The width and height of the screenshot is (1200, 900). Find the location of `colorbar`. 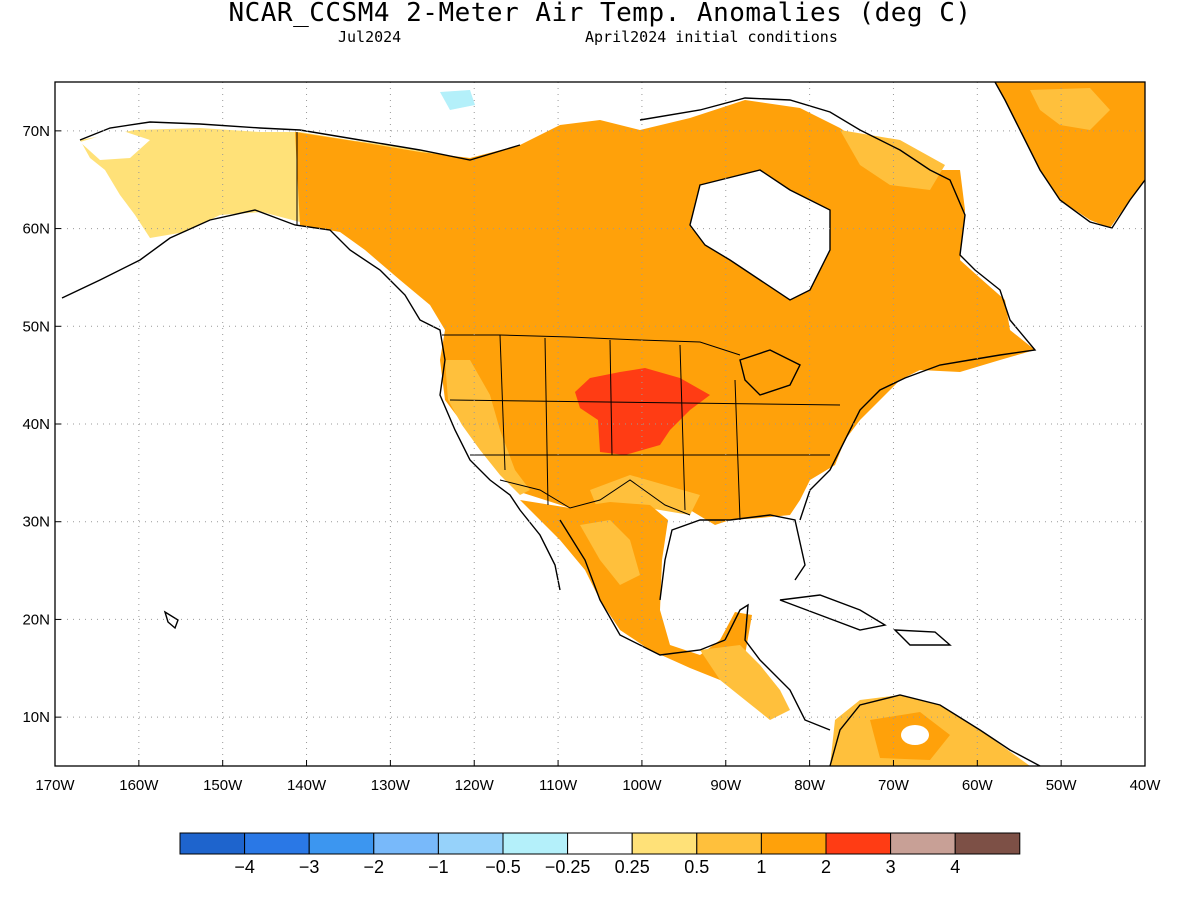

colorbar is located at coordinates (600, 843).